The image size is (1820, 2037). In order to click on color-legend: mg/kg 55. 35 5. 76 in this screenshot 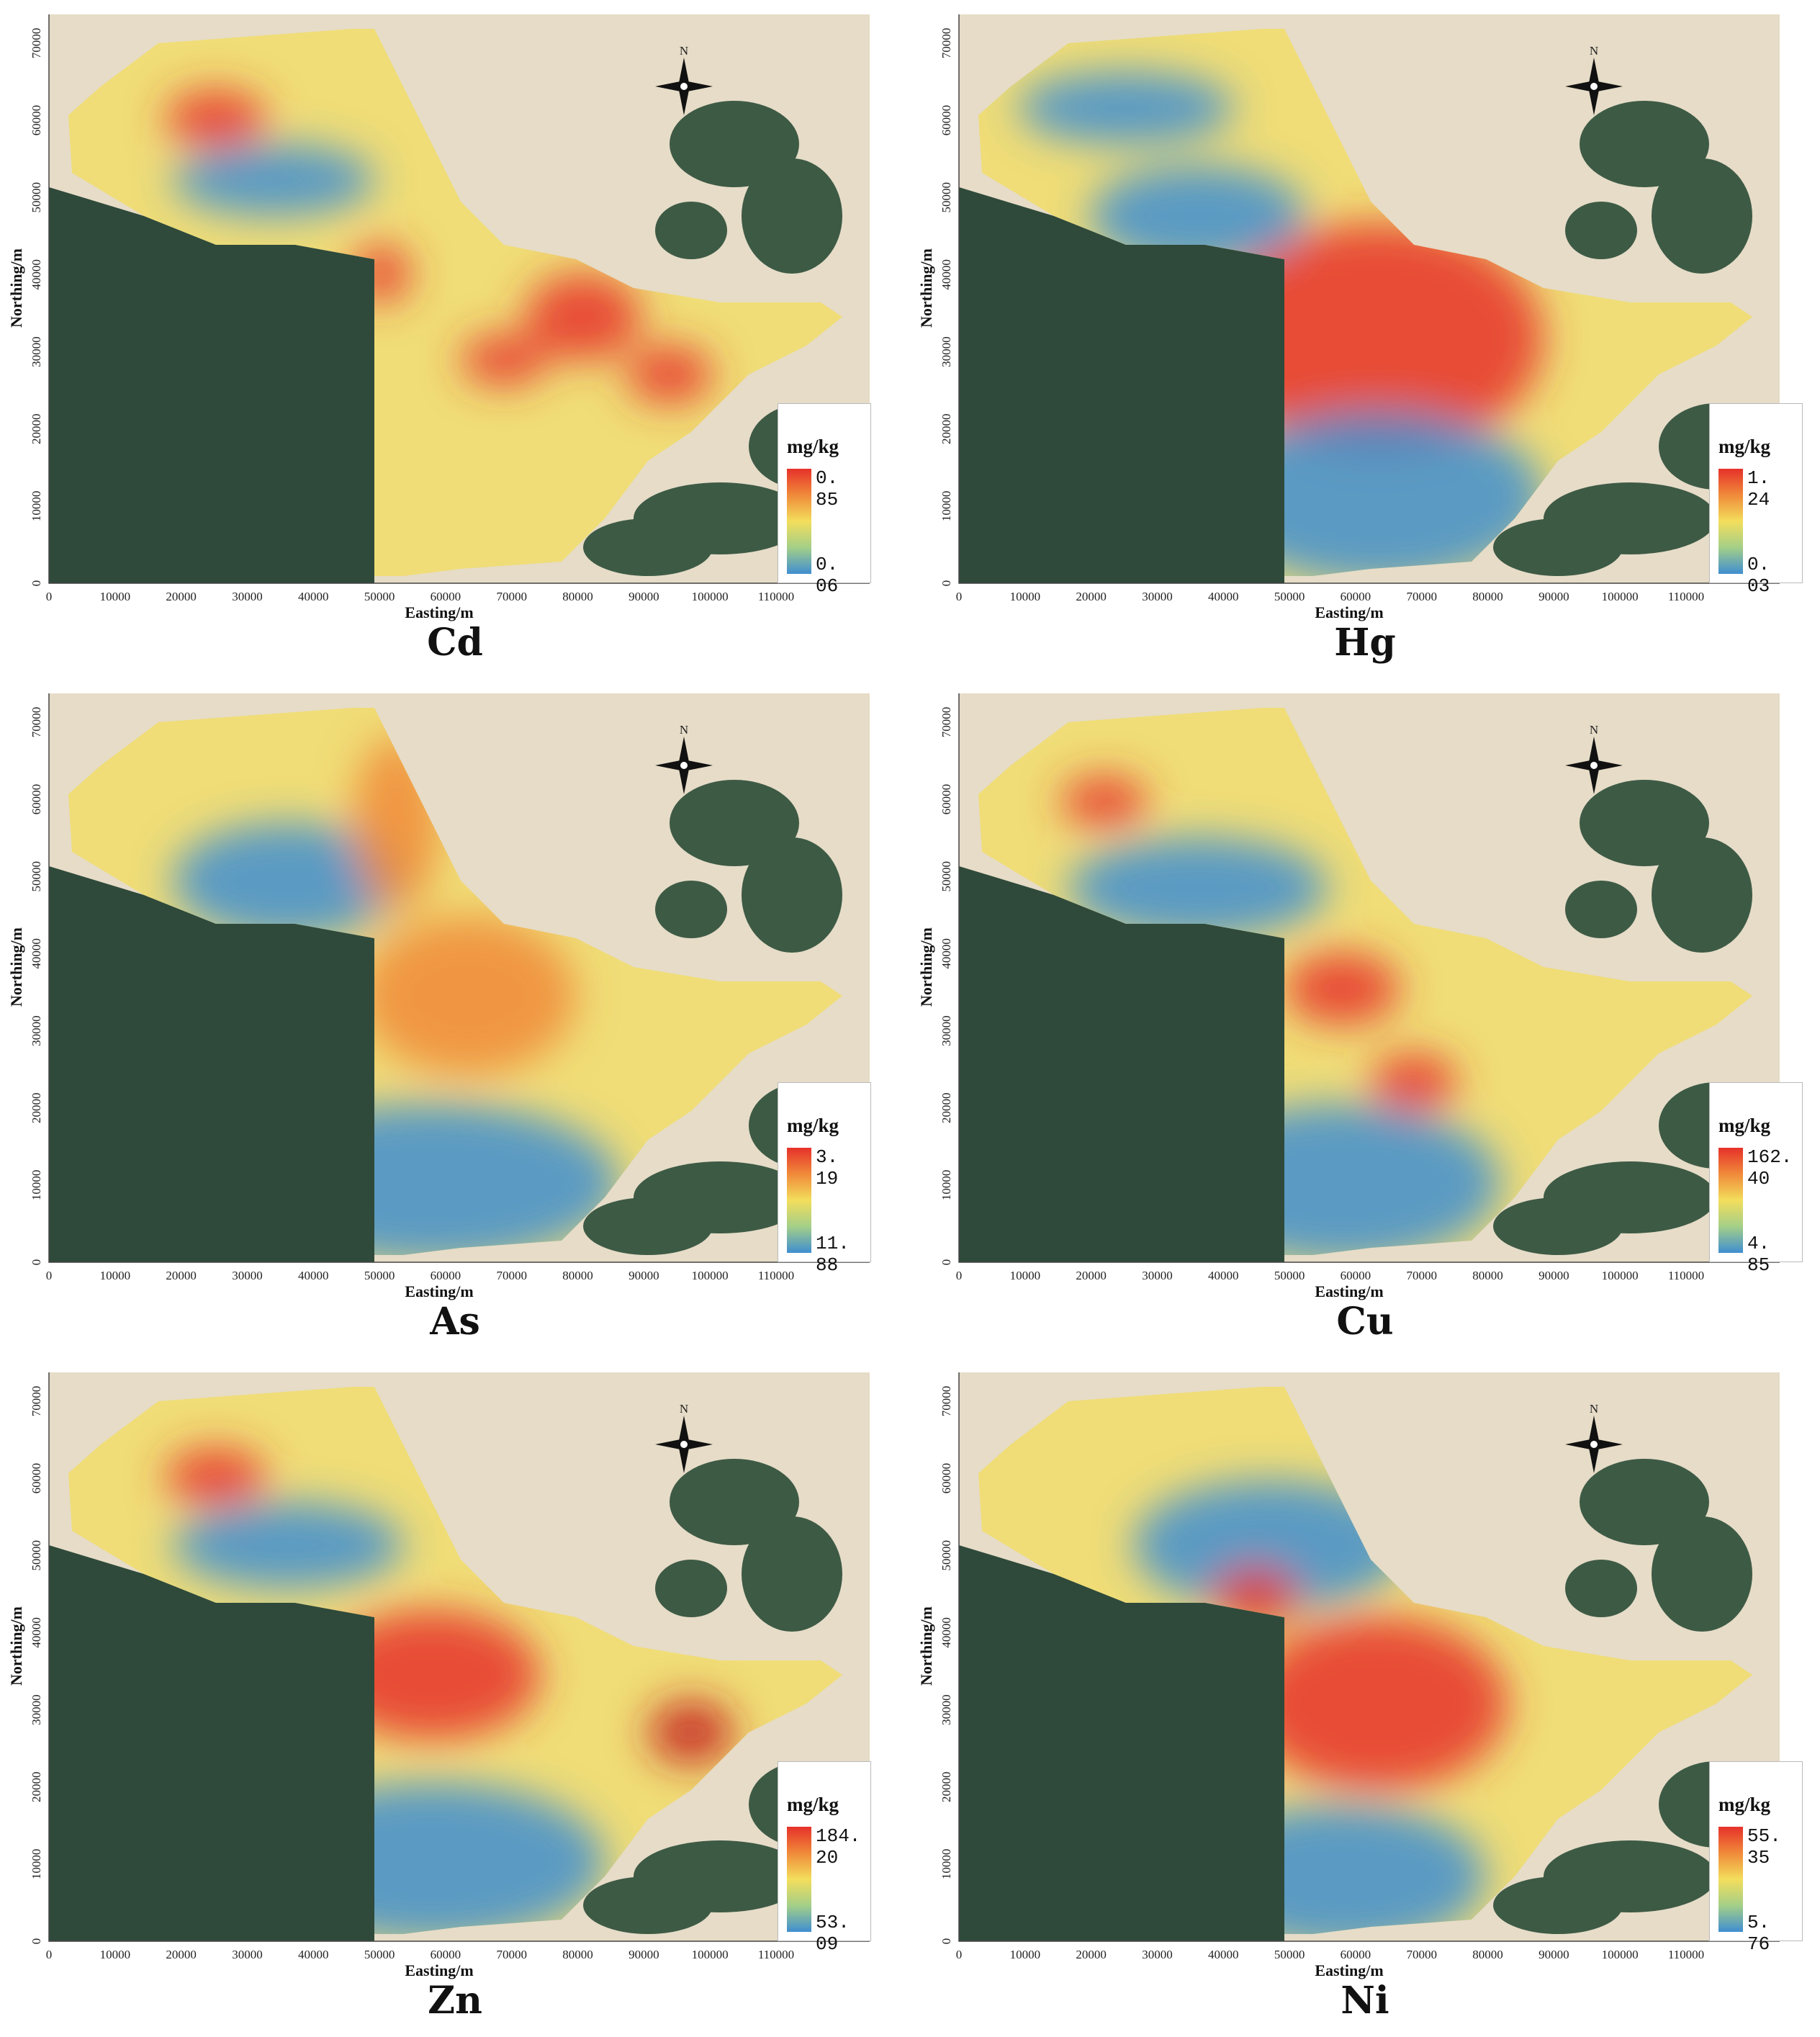, I will do `click(1756, 1858)`.